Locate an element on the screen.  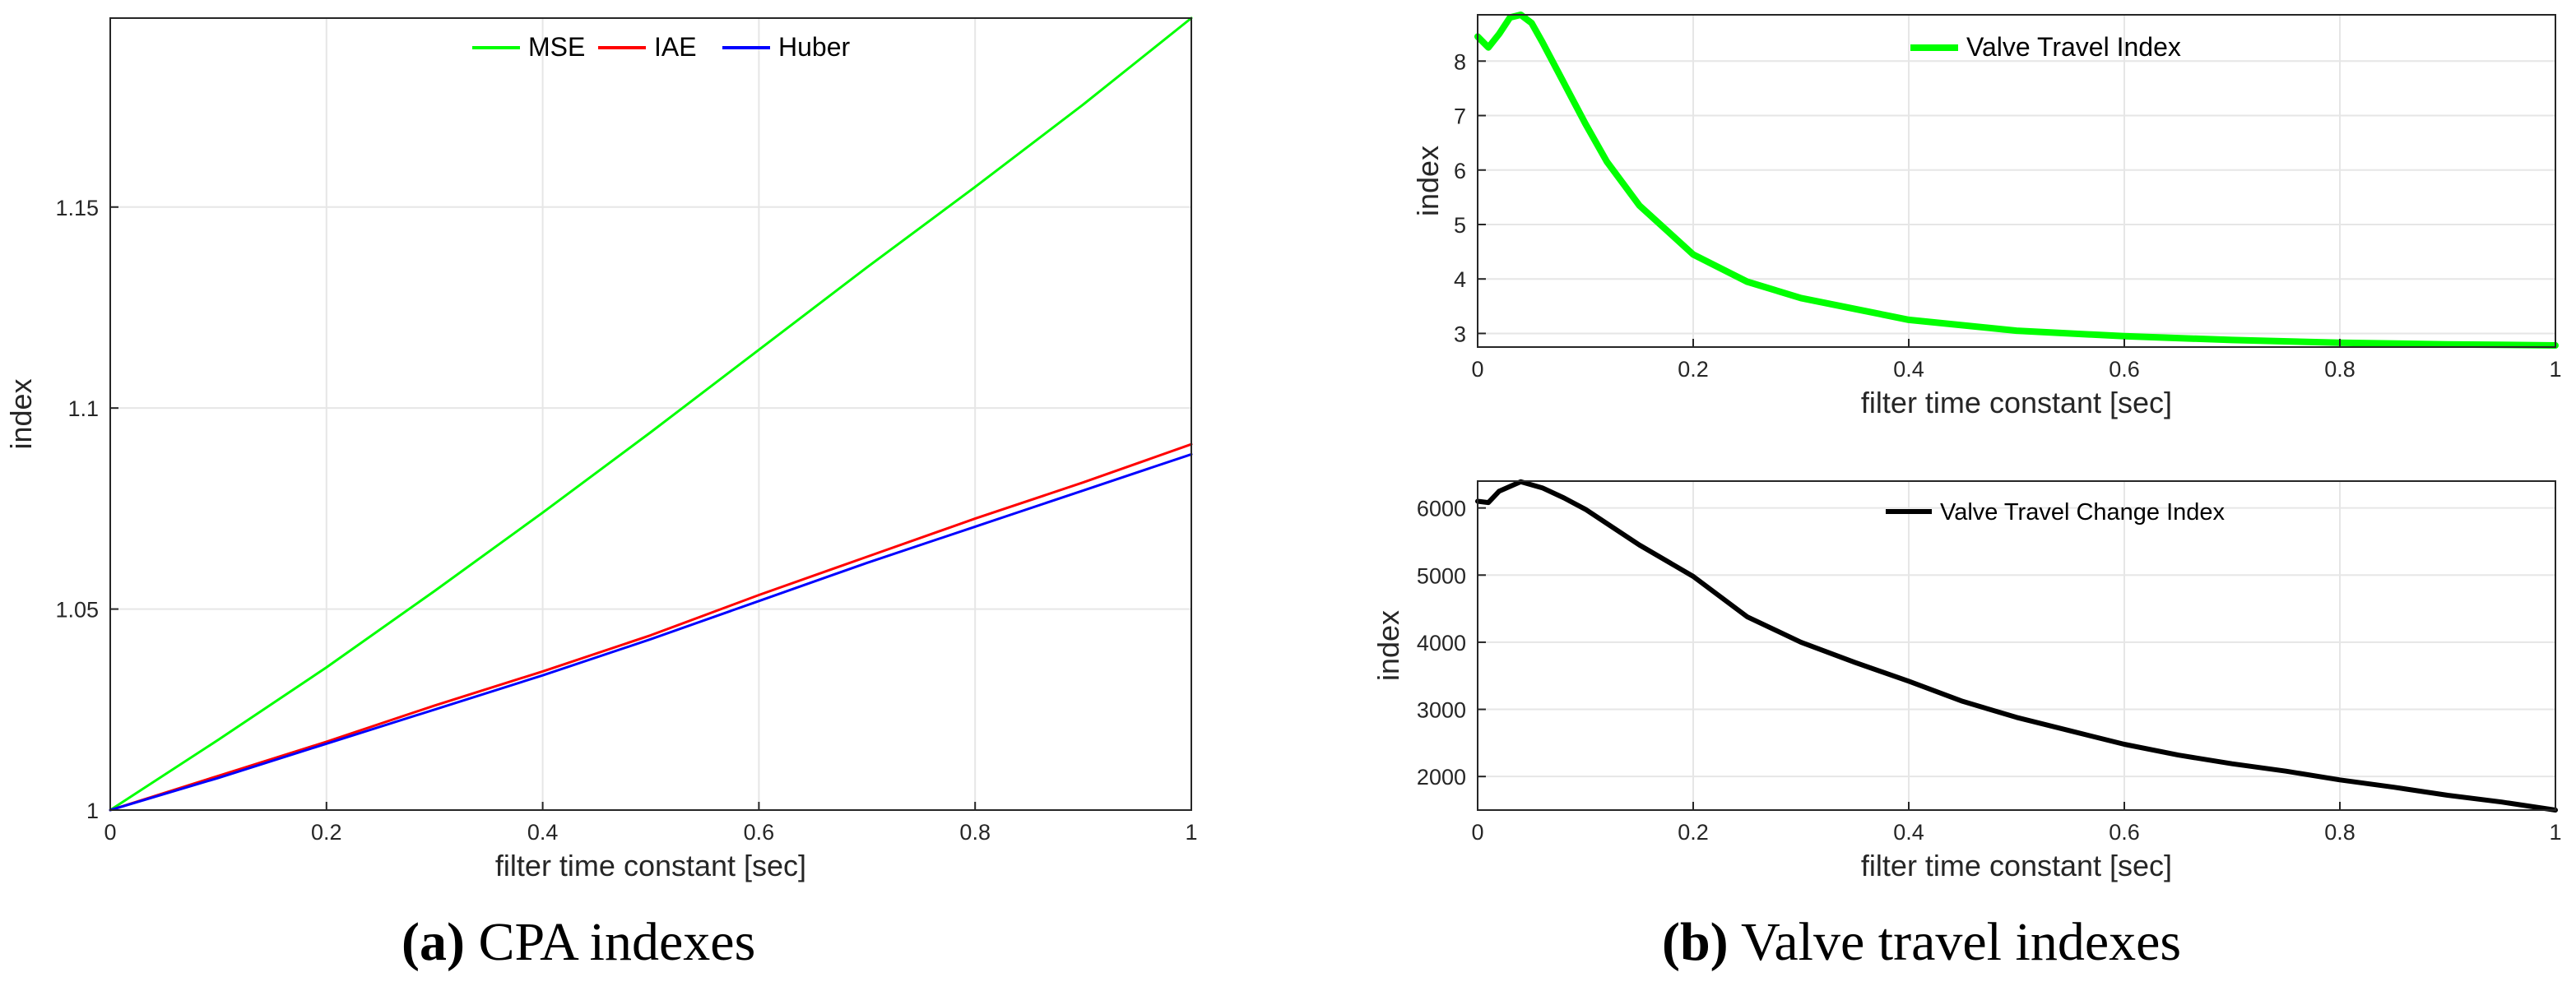
legend: Valve Travel Change Index is located at coordinates (2056, 512).